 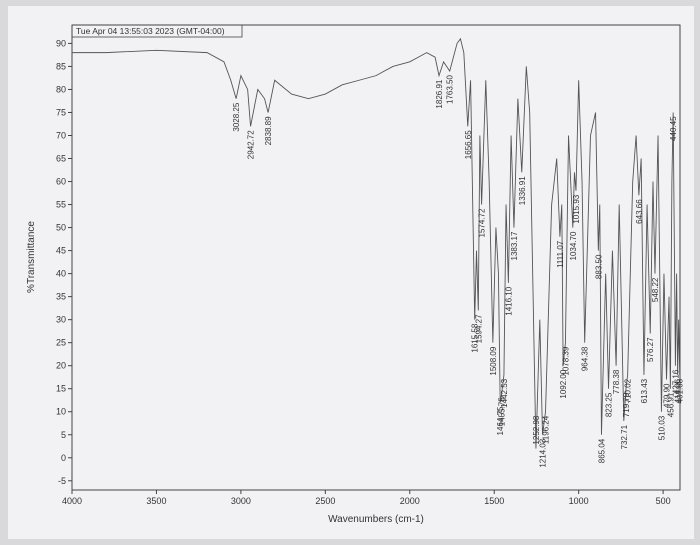 I want to click on peak-label: 3028.25, so click(x=236, y=116).